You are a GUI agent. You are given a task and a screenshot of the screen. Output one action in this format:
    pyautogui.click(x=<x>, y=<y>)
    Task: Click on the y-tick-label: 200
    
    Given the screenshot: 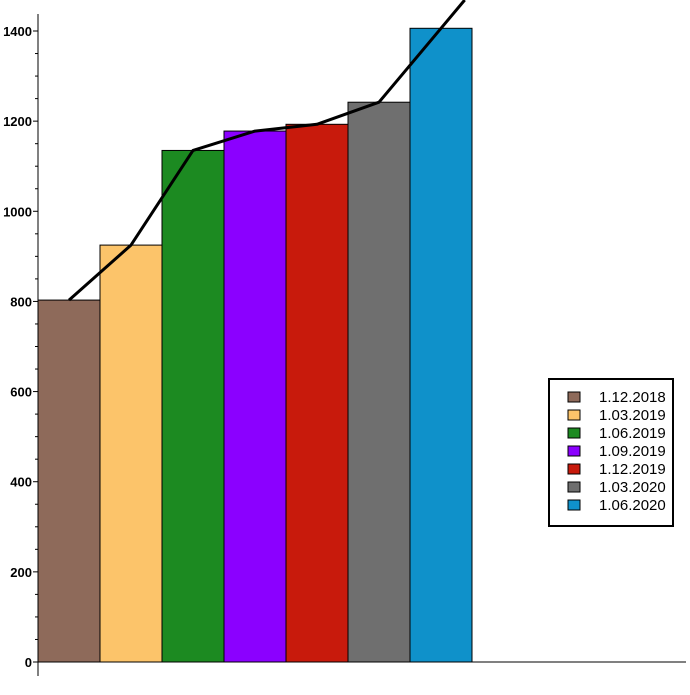 What is the action you would take?
    pyautogui.click(x=21, y=572)
    